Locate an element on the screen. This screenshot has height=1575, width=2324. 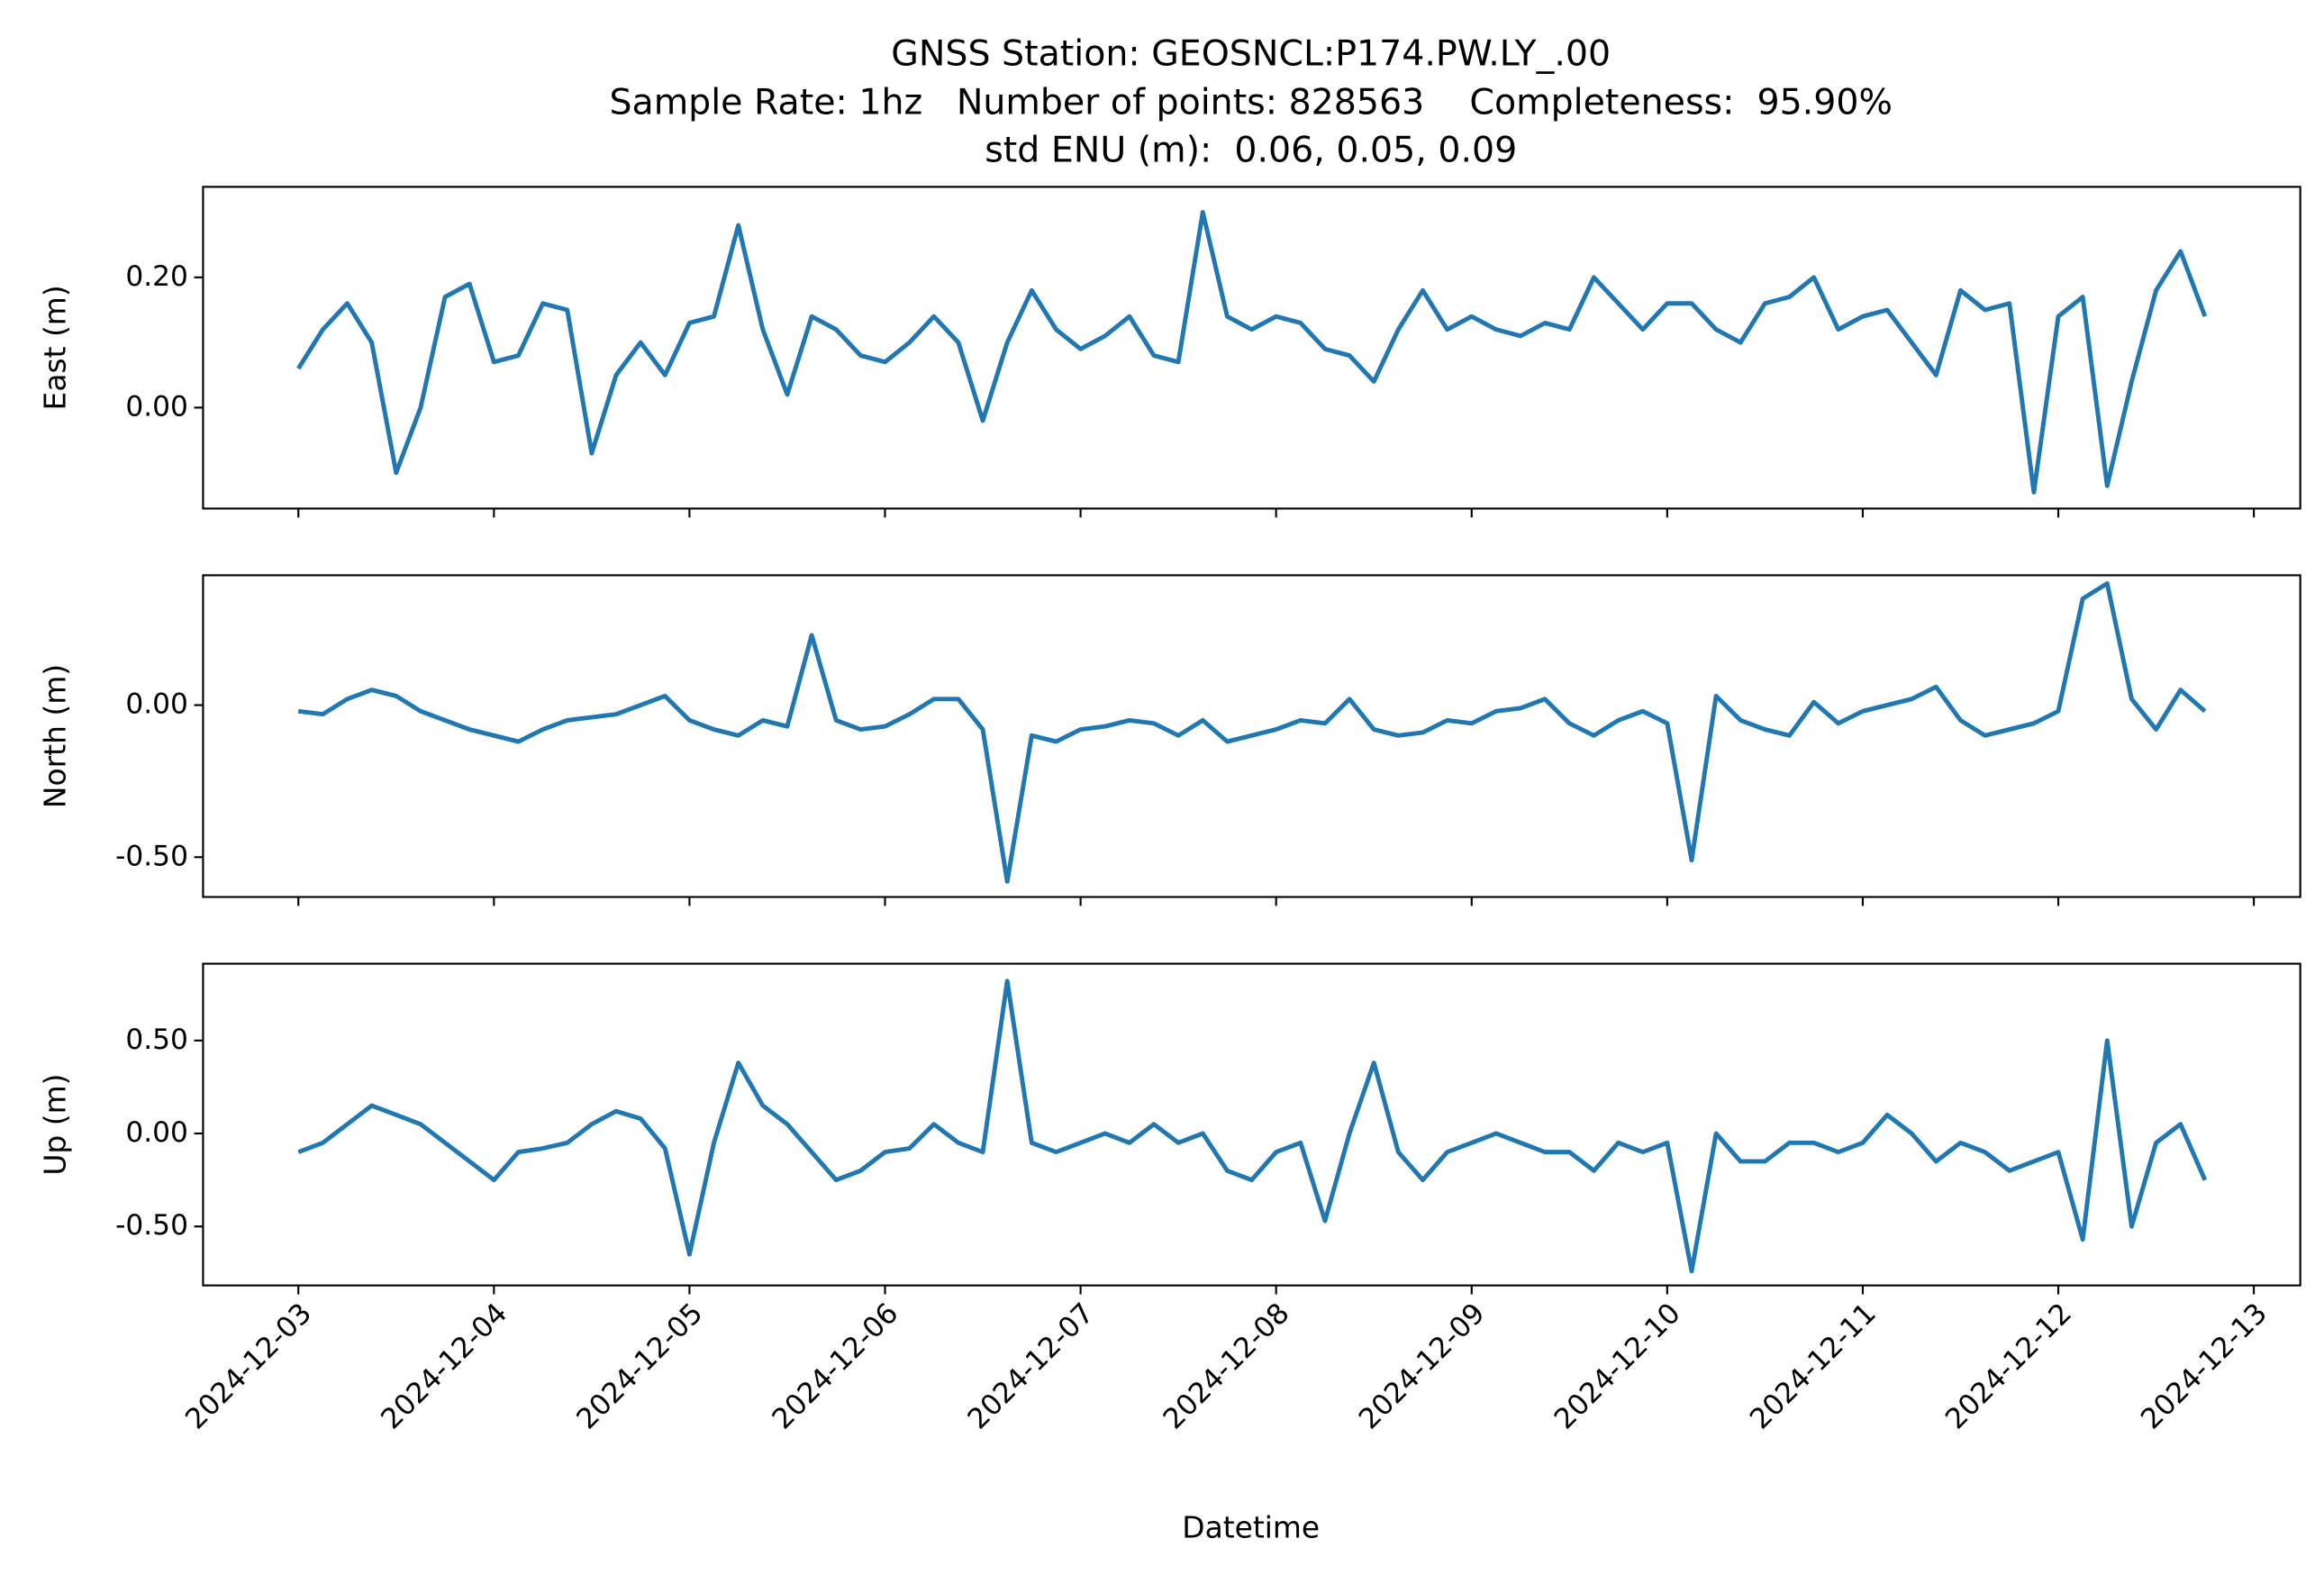
x-tick-label: 2024-12-12 is located at coordinates (2009, 1366).